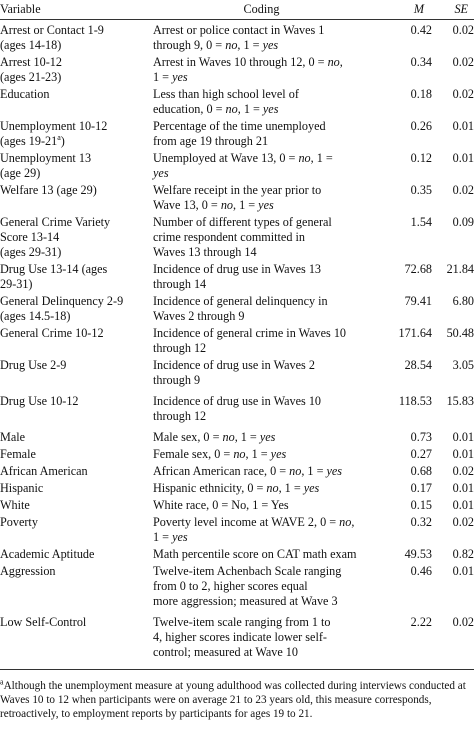 This screenshot has height=732, width=474. What do you see at coordinates (421, 222) in the screenshot?
I see `row-mean: 1.54` at bounding box center [421, 222].